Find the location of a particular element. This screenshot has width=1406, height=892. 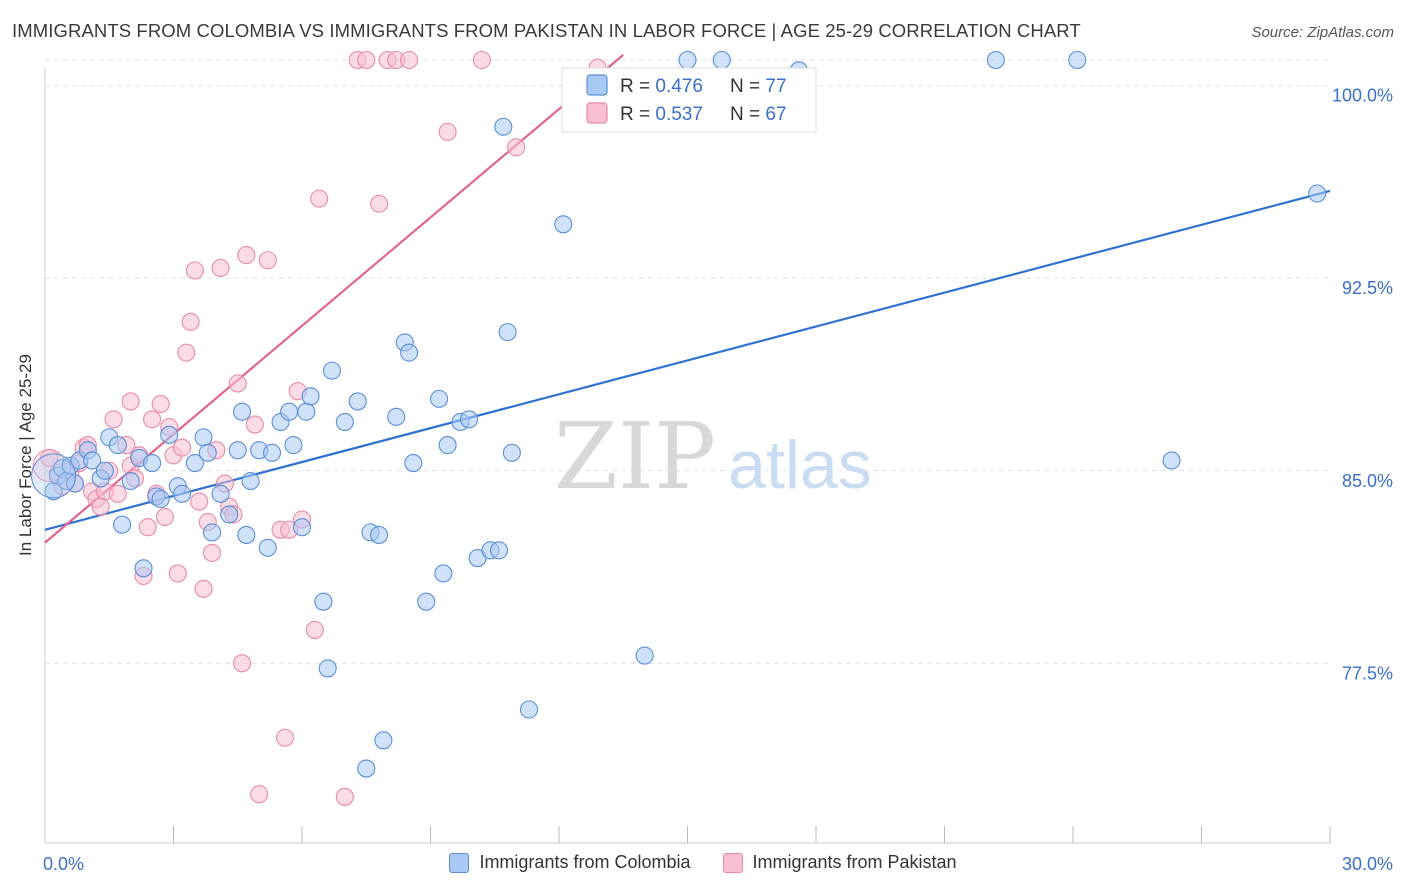

colombia-cluster-point is located at coordinates (54, 476).